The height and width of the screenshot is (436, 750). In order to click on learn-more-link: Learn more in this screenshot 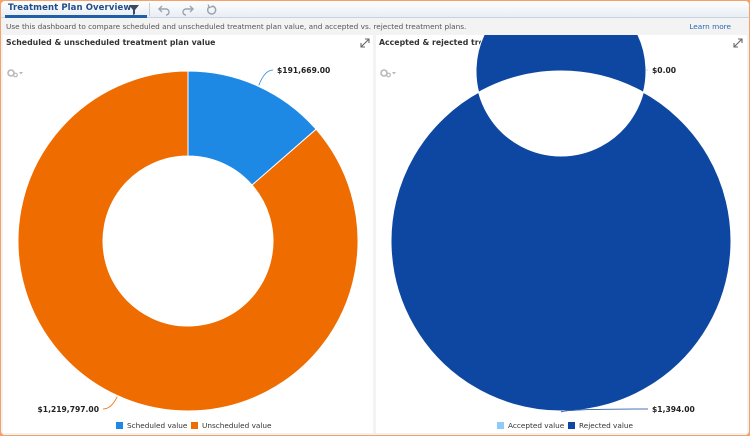, I will do `click(710, 26)`.